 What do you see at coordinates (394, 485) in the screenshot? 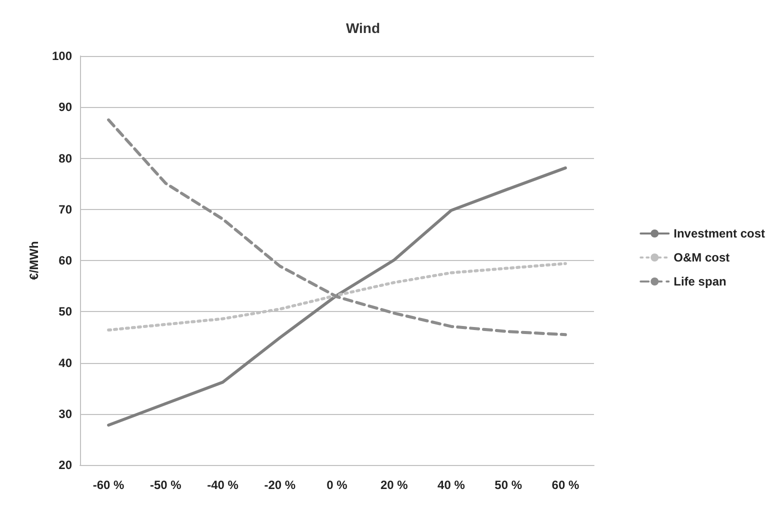
I see `x-tick-label: 20 %` at bounding box center [394, 485].